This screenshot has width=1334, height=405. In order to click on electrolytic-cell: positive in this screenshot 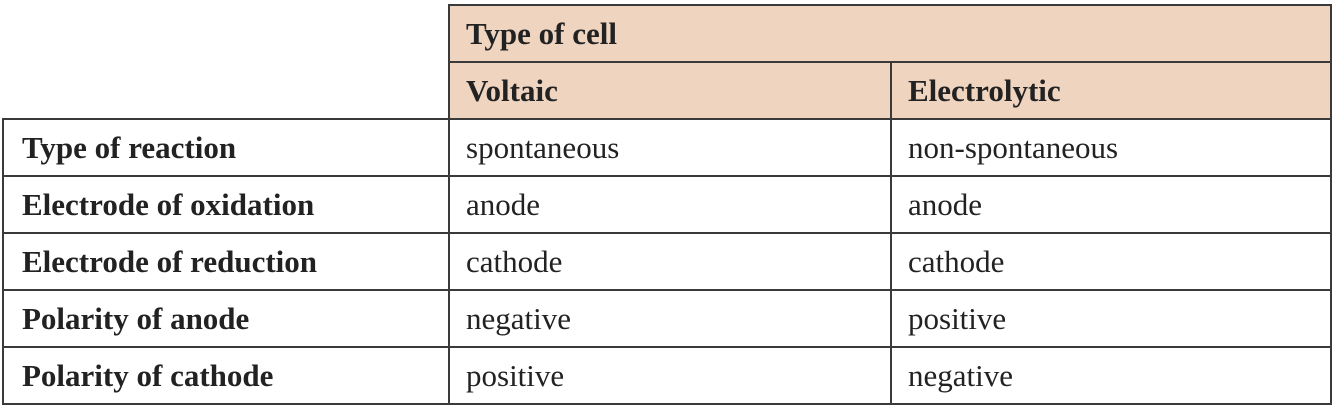, I will do `click(1111, 318)`.